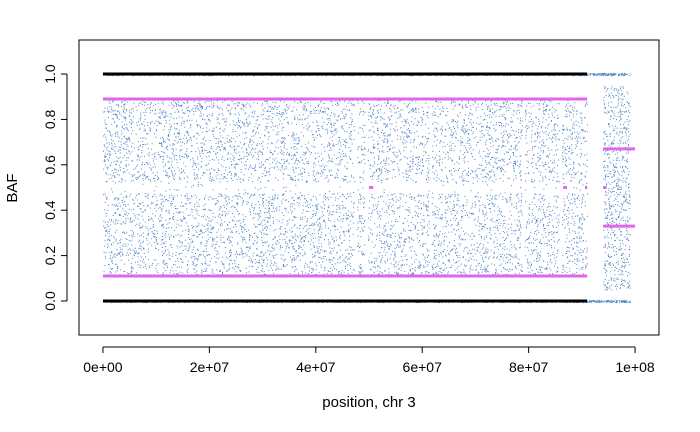  What do you see at coordinates (50, 74) in the screenshot?
I see `y-tick-label: 1.0` at bounding box center [50, 74].